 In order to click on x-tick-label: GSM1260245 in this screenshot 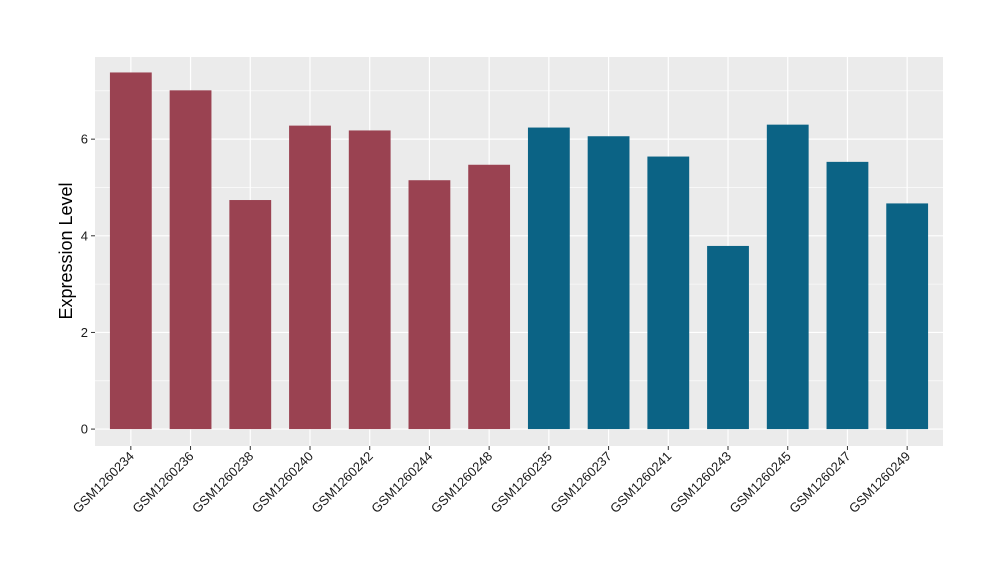, I will do `click(760, 482)`.